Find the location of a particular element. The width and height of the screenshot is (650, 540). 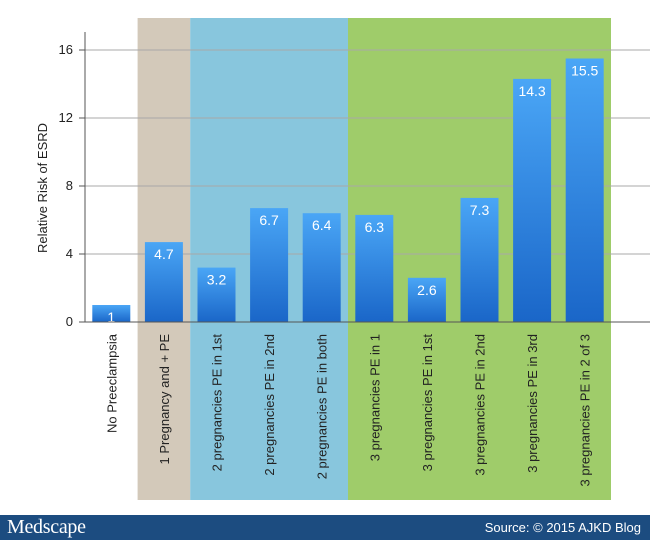

x-tick-label: 3 pregnancies PE in 1st is located at coordinates (427, 403).